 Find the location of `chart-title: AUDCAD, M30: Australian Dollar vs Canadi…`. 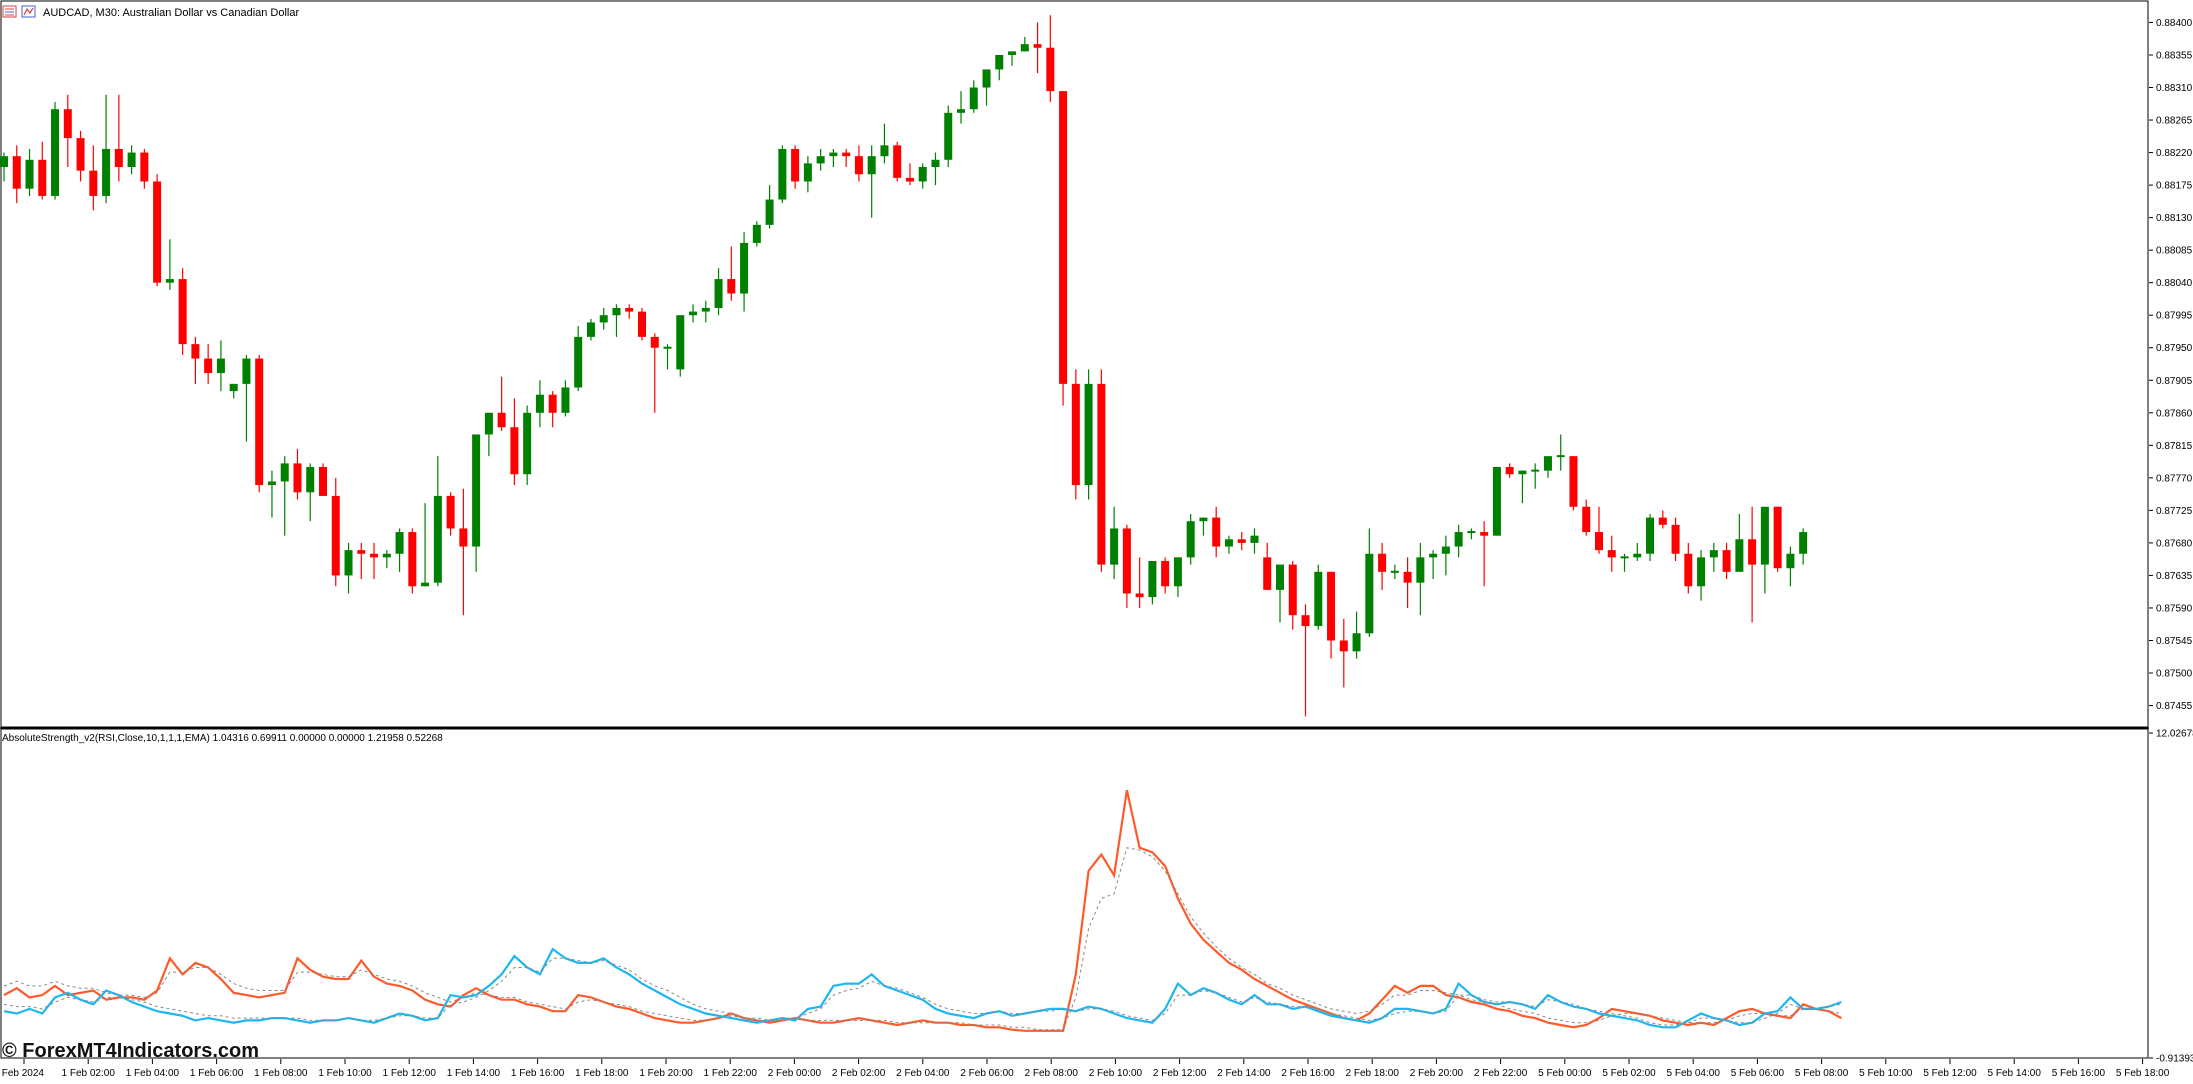

chart-title: AUDCAD, M30: Australian Dollar vs Canadi… is located at coordinates (171, 13).